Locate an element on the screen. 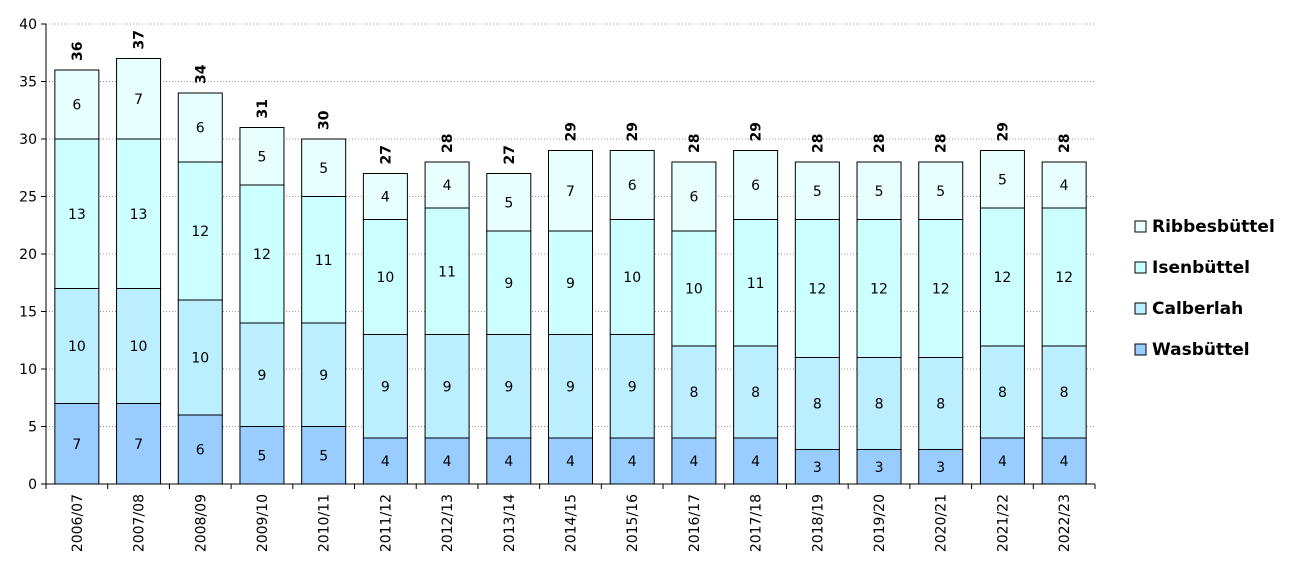 Image resolution: width=1301 pixels, height=563 pixels. bar-total-label: 31 is located at coordinates (263, 108).